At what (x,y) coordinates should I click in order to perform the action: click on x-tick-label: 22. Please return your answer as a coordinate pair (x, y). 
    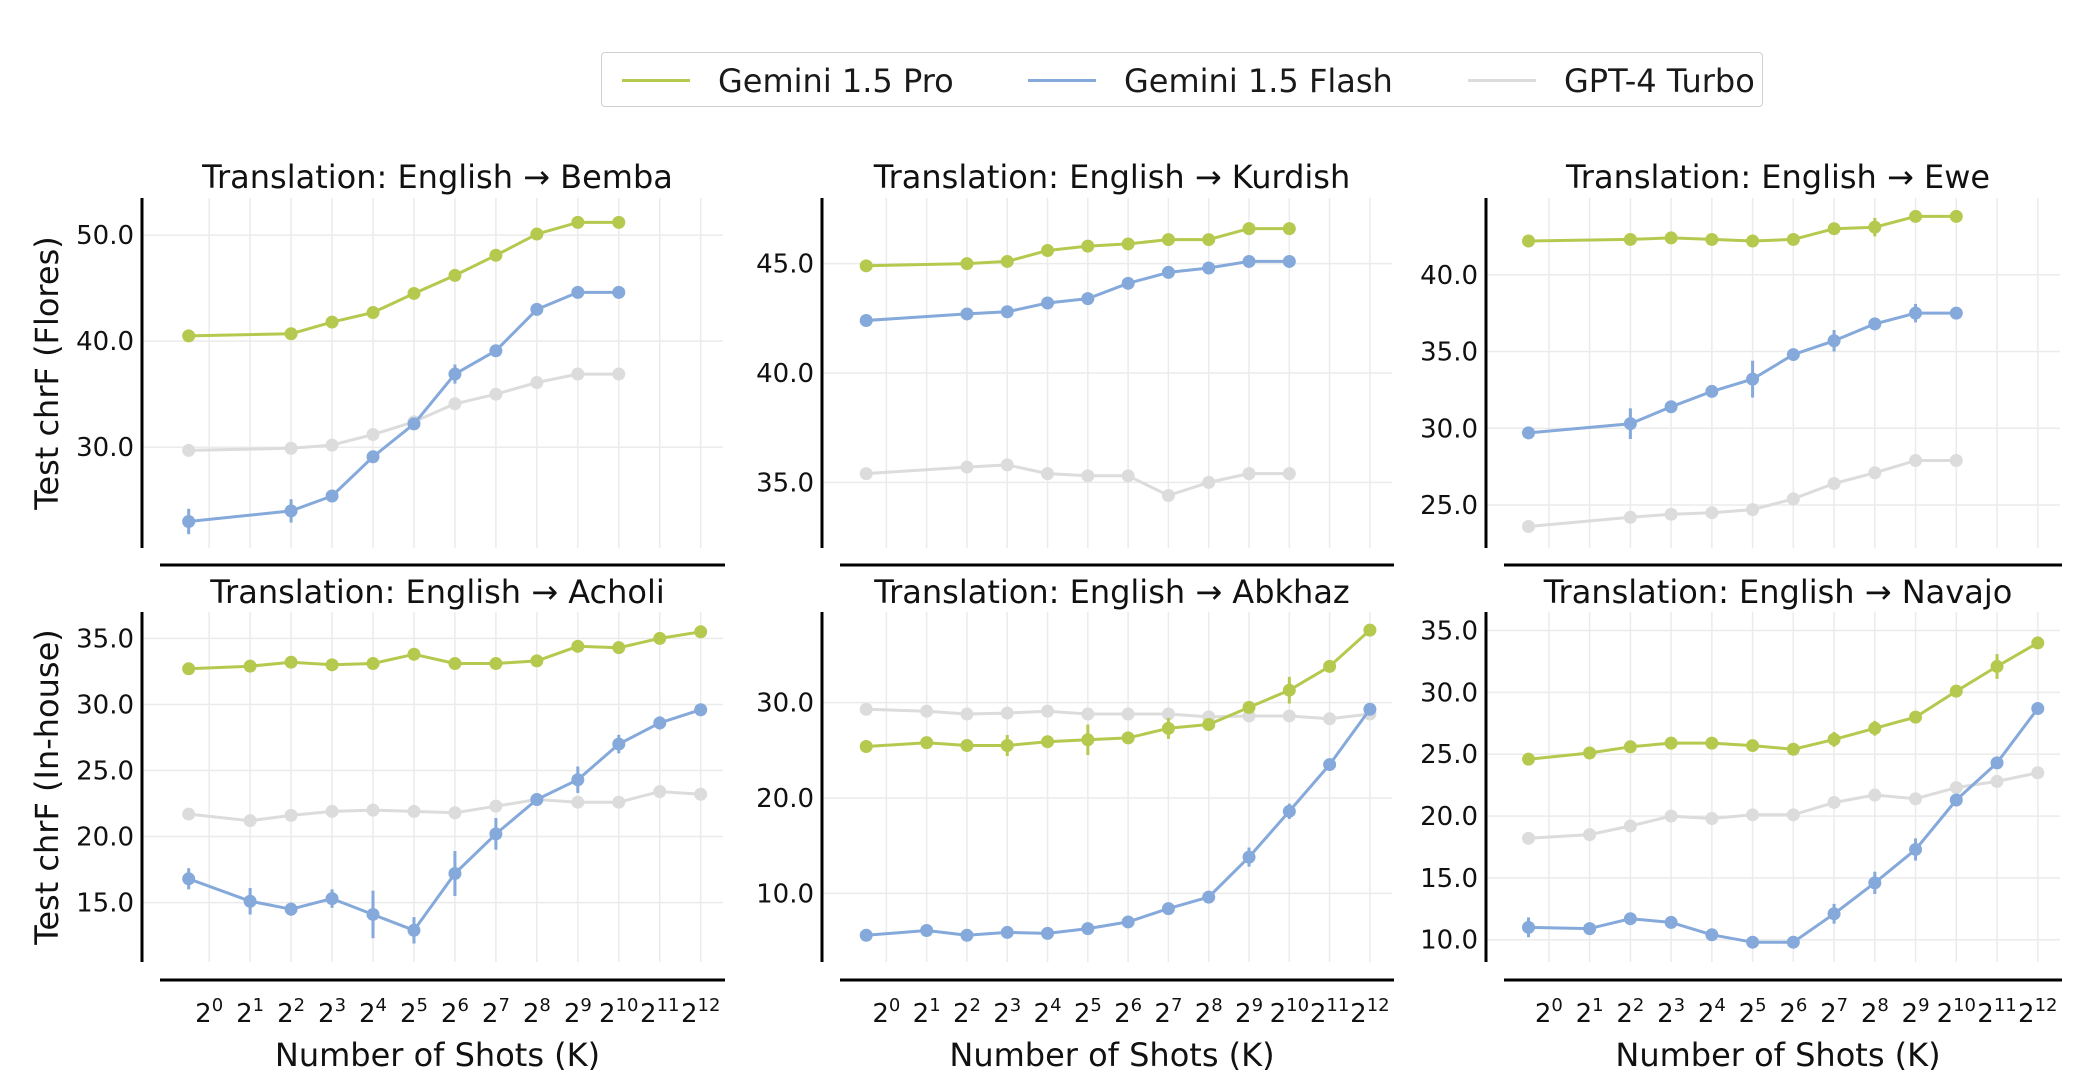
    Looking at the image, I should click on (291, 1012).